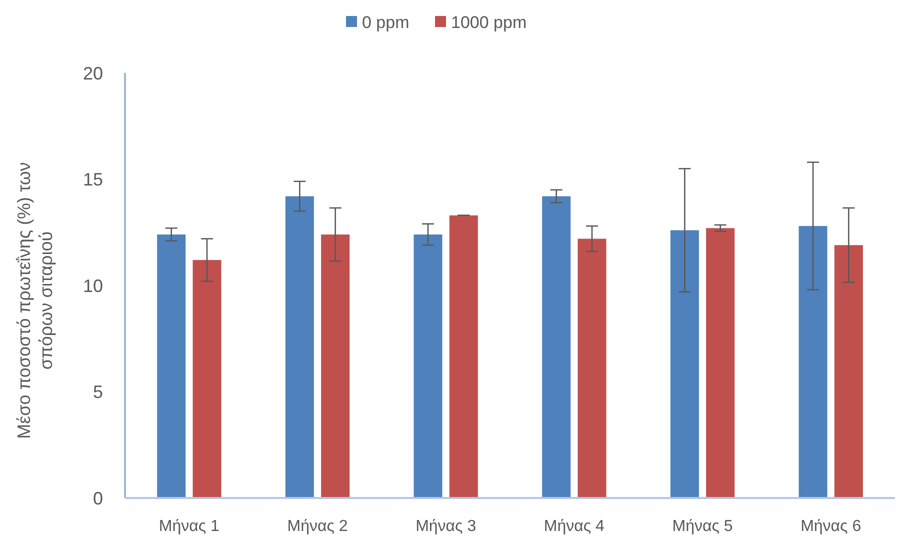  I want to click on x-tick-label: Μήνας 2, so click(317, 526).